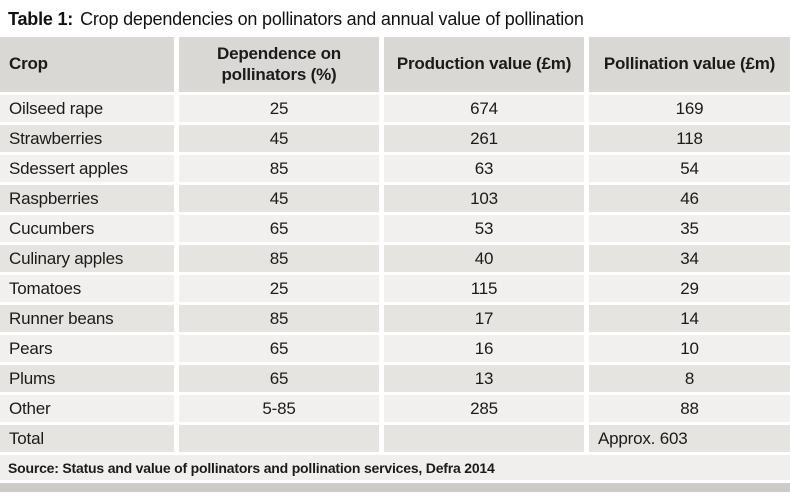 This screenshot has height=497, width=790. I want to click on cell-crop: Tomatoes, so click(87, 288).